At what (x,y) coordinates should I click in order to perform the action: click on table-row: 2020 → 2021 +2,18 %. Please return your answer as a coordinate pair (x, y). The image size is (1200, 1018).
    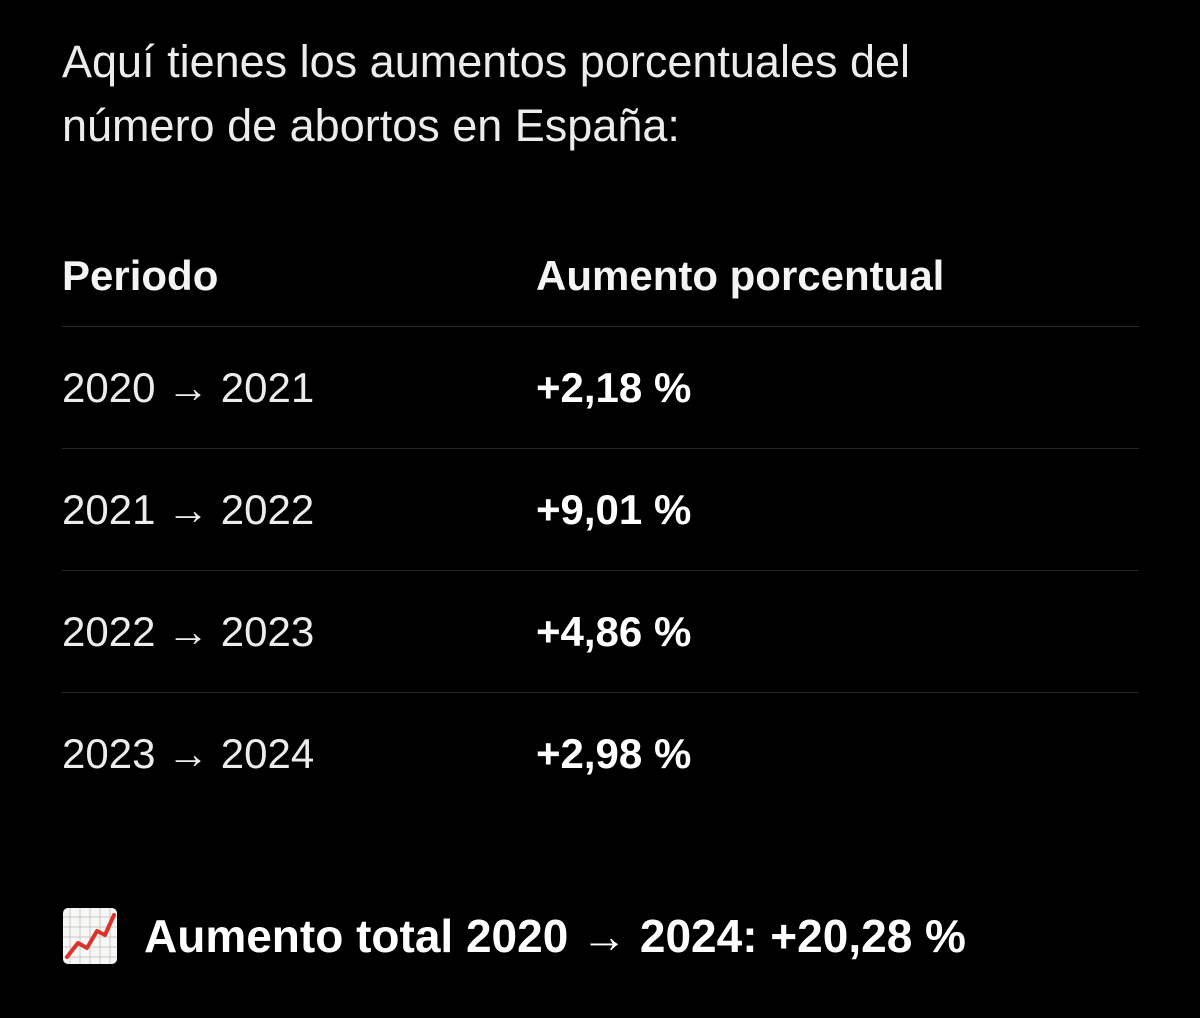
    Looking at the image, I should click on (600, 388).